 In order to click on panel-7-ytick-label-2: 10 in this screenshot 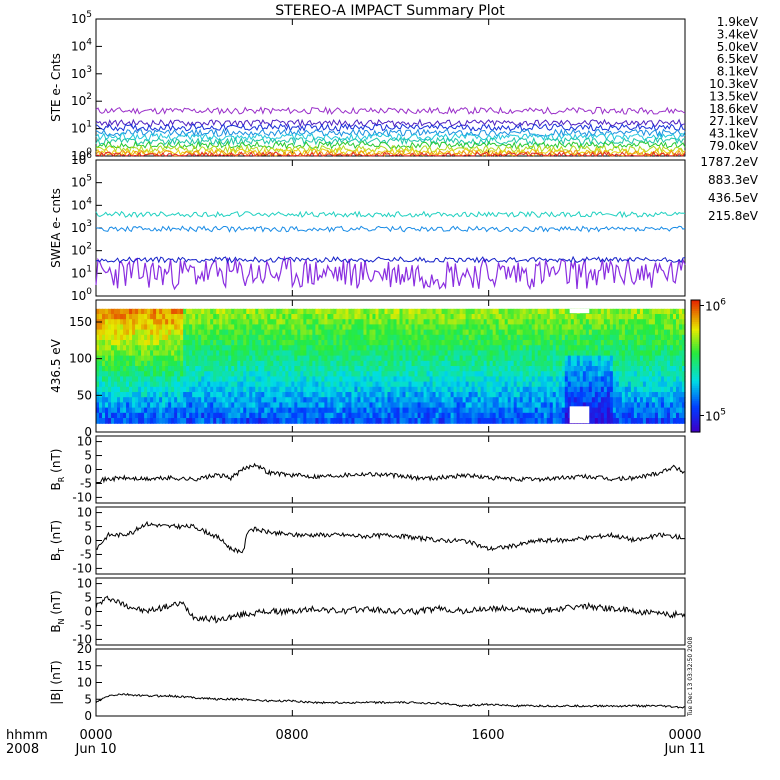, I will do `click(84, 683)`.